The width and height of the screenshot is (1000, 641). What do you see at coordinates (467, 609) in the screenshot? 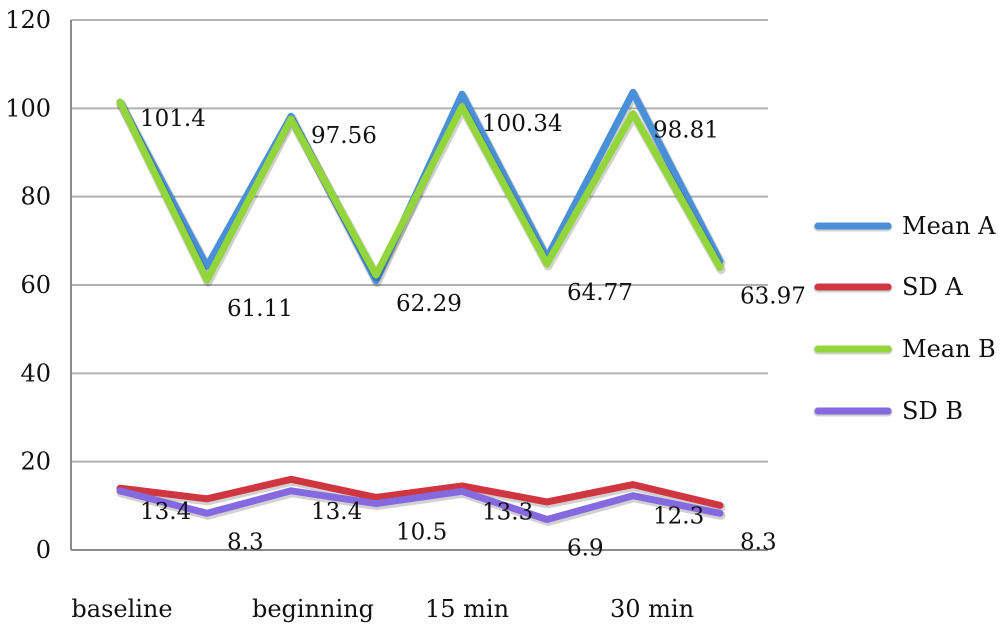
I see `x-tick-label: 15 min` at bounding box center [467, 609].